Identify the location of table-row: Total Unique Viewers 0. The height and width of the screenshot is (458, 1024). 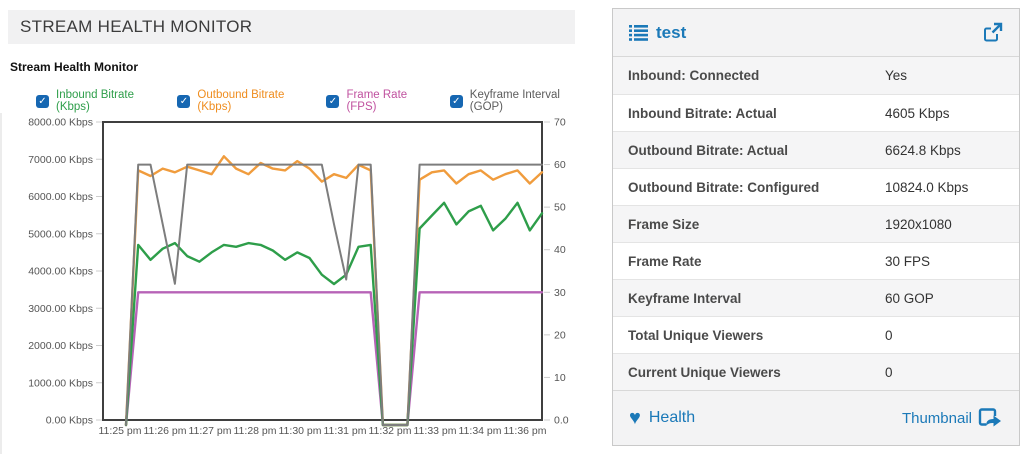
(816, 334).